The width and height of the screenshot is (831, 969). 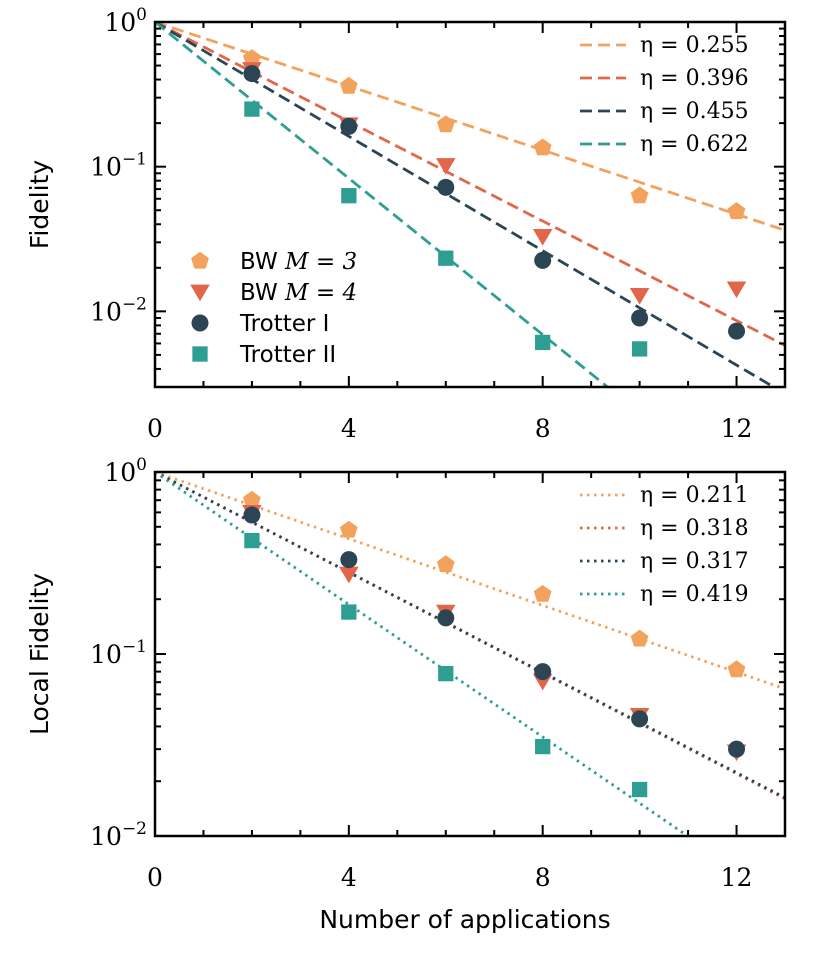 I want to click on legend-series-label-1: BW M = 4, so click(x=298, y=293).